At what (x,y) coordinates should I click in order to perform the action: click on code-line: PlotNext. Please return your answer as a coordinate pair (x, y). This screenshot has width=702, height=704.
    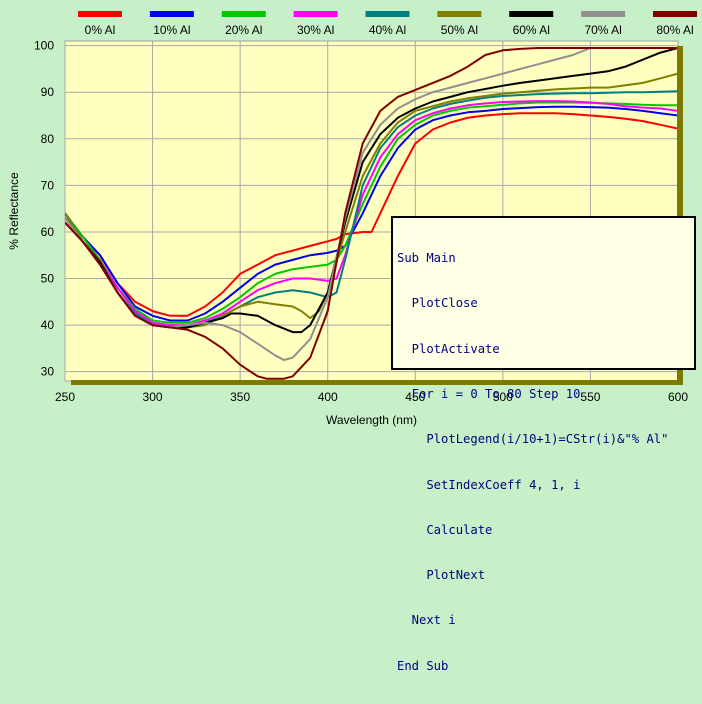
    Looking at the image, I should click on (441, 575).